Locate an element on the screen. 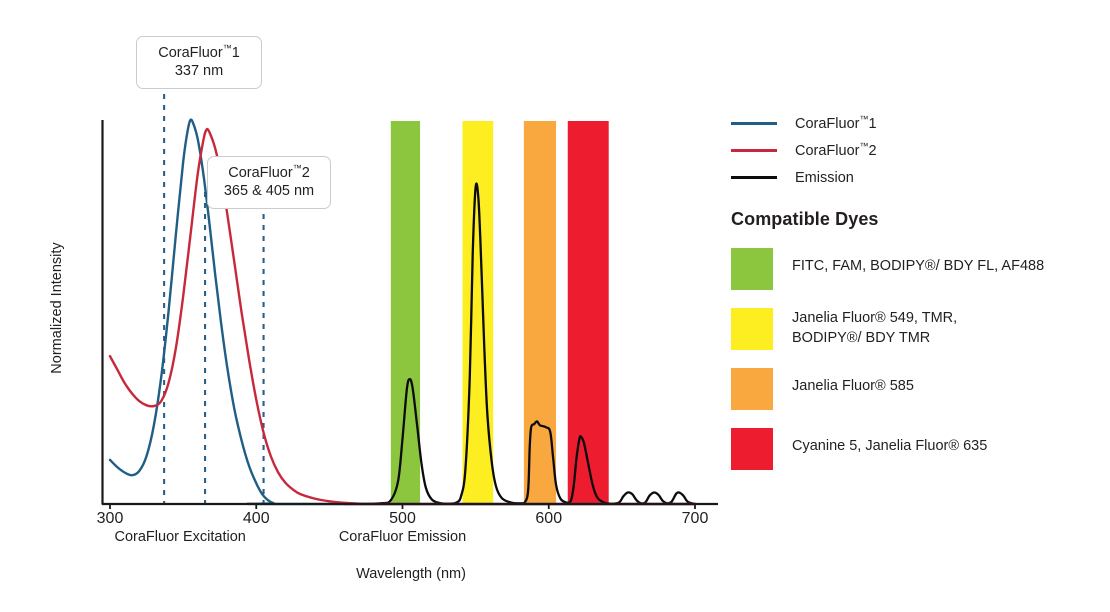 Image resolution: width=1110 pixels, height=612 pixels. compatible-dyes-title: Compatible Dyes is located at coordinates (805, 219).